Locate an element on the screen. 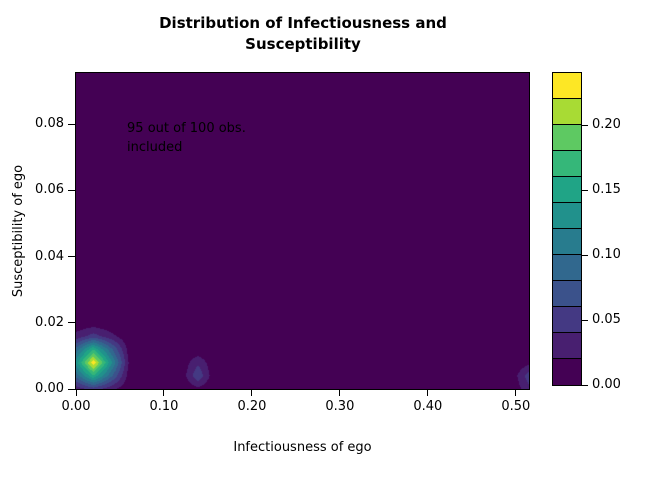  x-tick-label: 0.20 is located at coordinates (252, 406).